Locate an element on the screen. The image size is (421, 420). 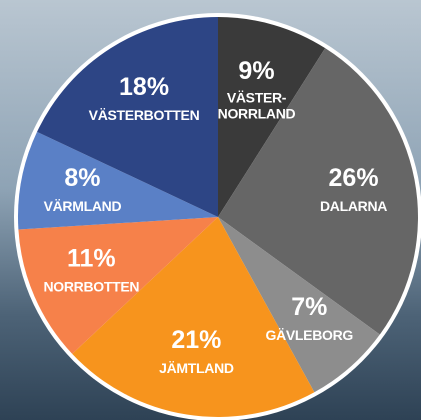
value-label: 7% is located at coordinates (309, 307).